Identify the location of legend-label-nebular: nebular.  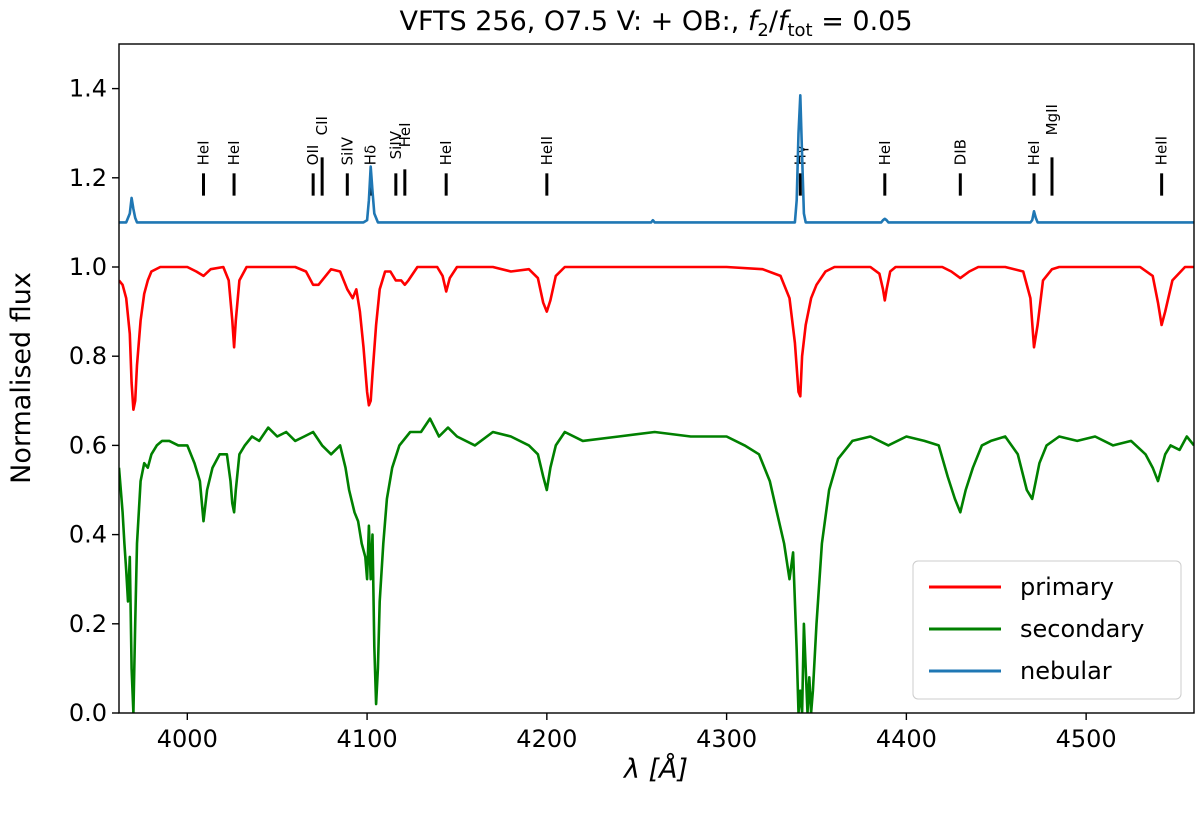
(1066, 671).